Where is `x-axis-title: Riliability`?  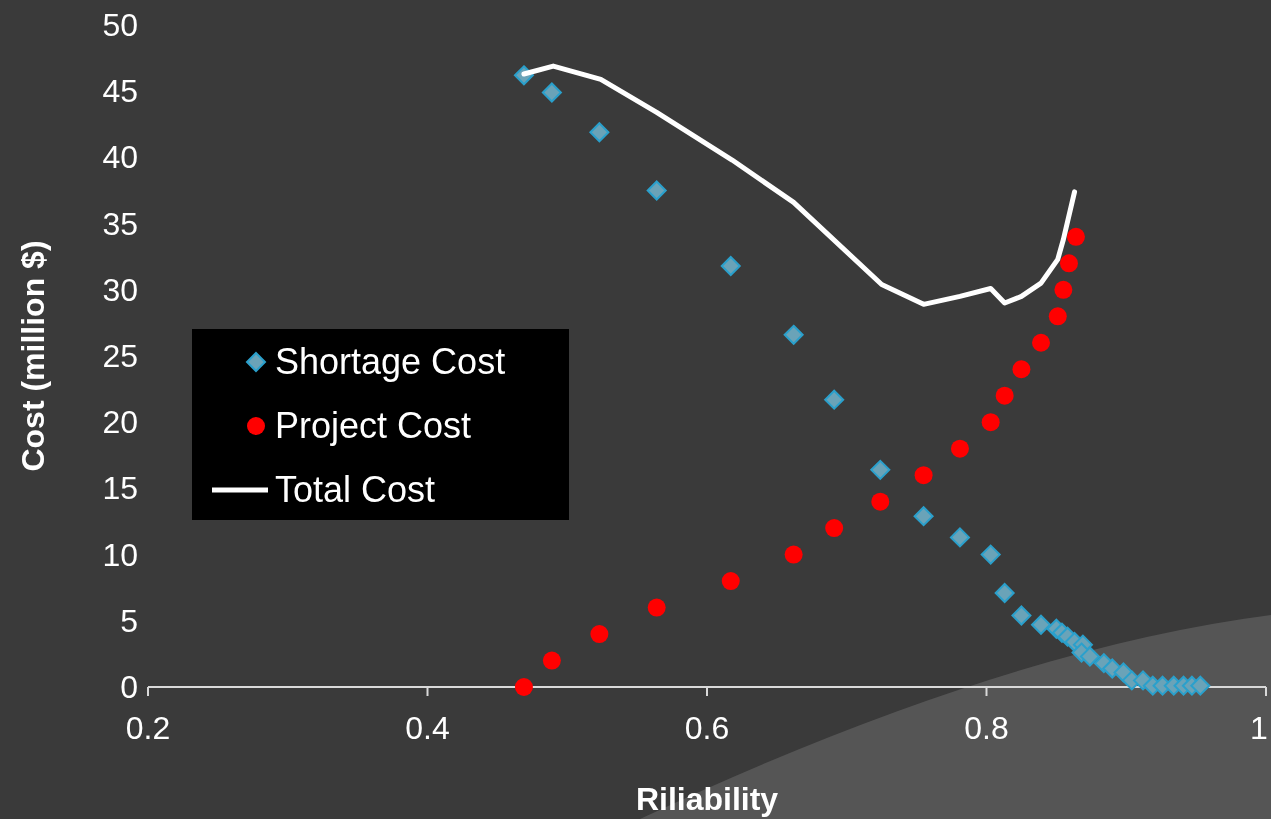 x-axis-title: Riliability is located at coordinates (707, 799).